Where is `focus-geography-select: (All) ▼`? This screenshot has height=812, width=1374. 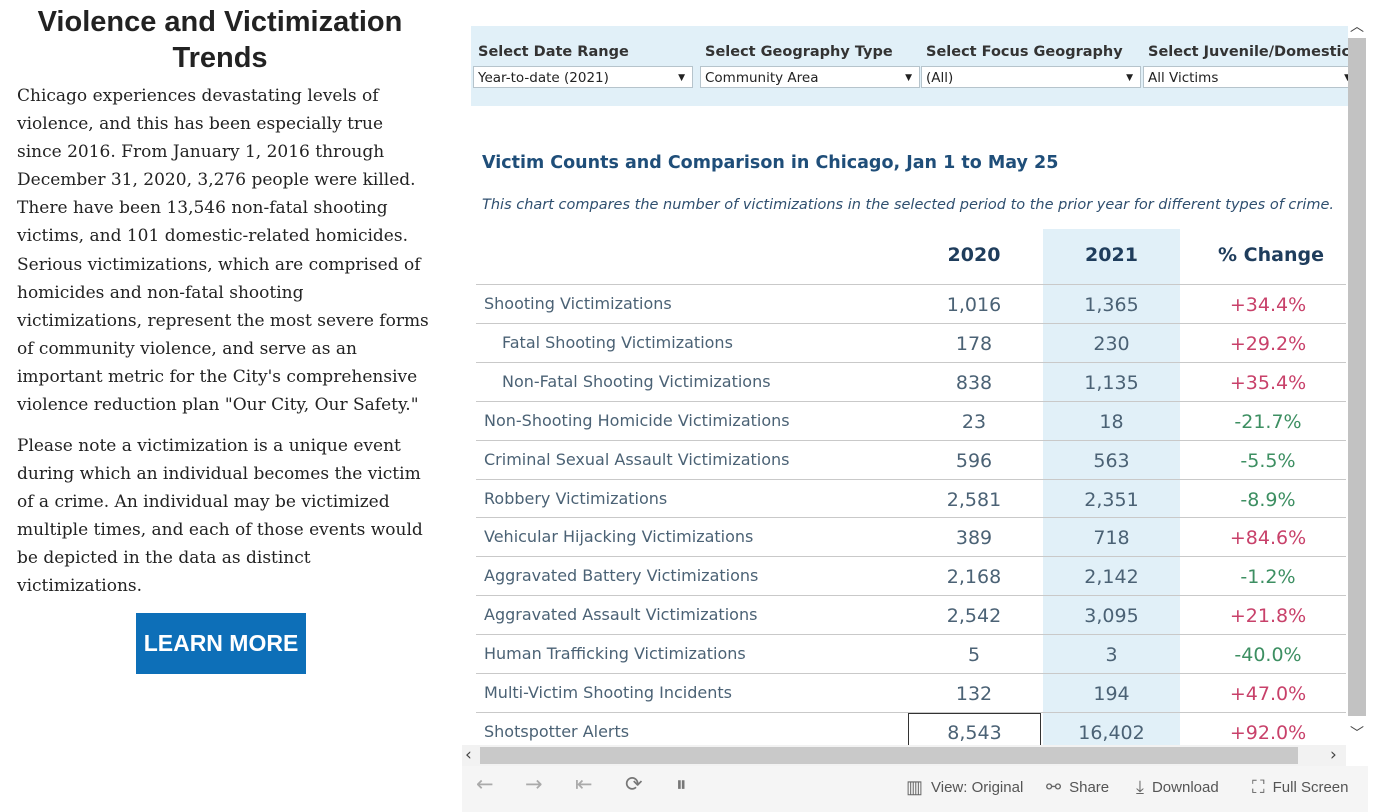
focus-geography-select: (All) ▼ is located at coordinates (1031, 77).